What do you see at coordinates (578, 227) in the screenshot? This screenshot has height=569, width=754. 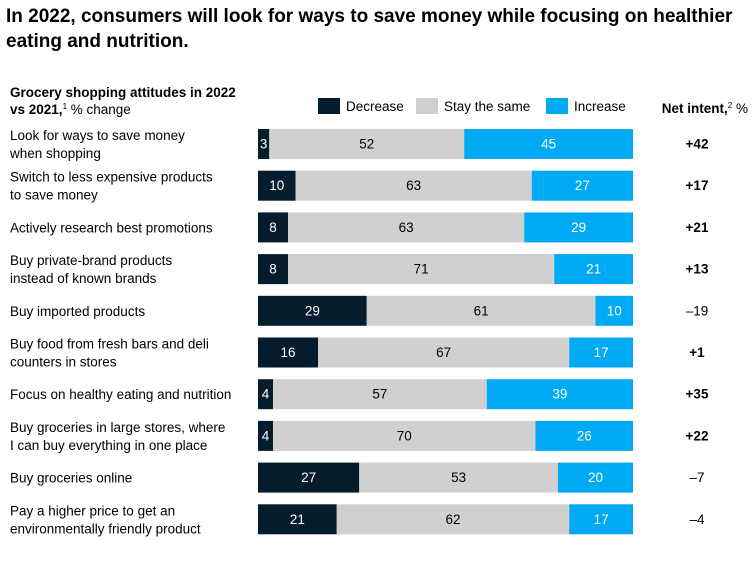 I see `data-label-increase: 29` at bounding box center [578, 227].